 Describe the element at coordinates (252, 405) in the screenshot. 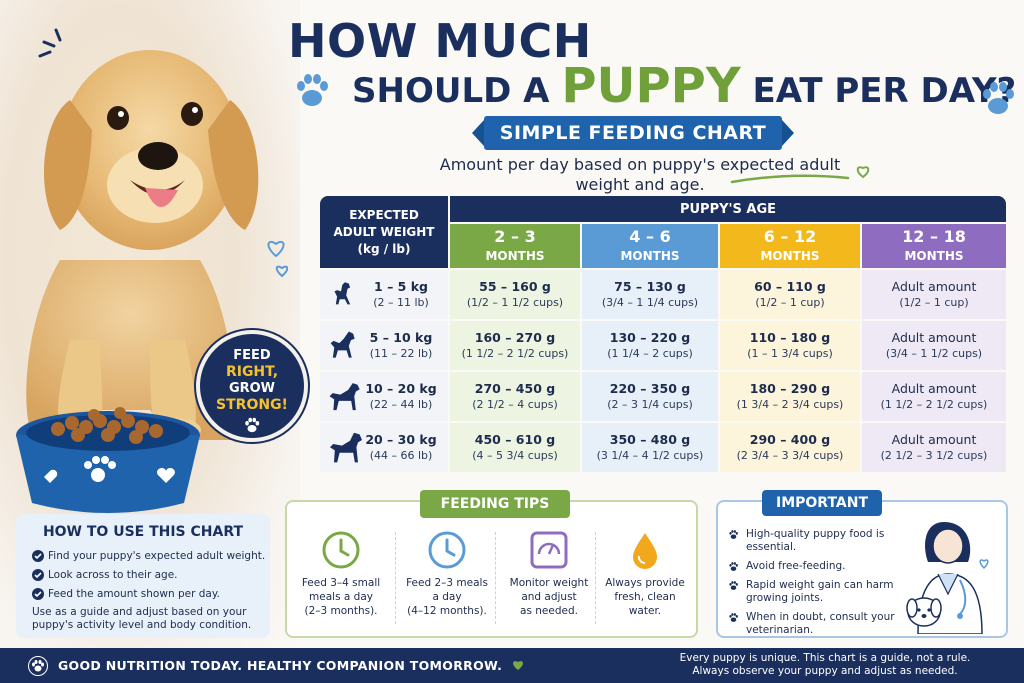

I see `badge-line4: STRONG!` at that location.